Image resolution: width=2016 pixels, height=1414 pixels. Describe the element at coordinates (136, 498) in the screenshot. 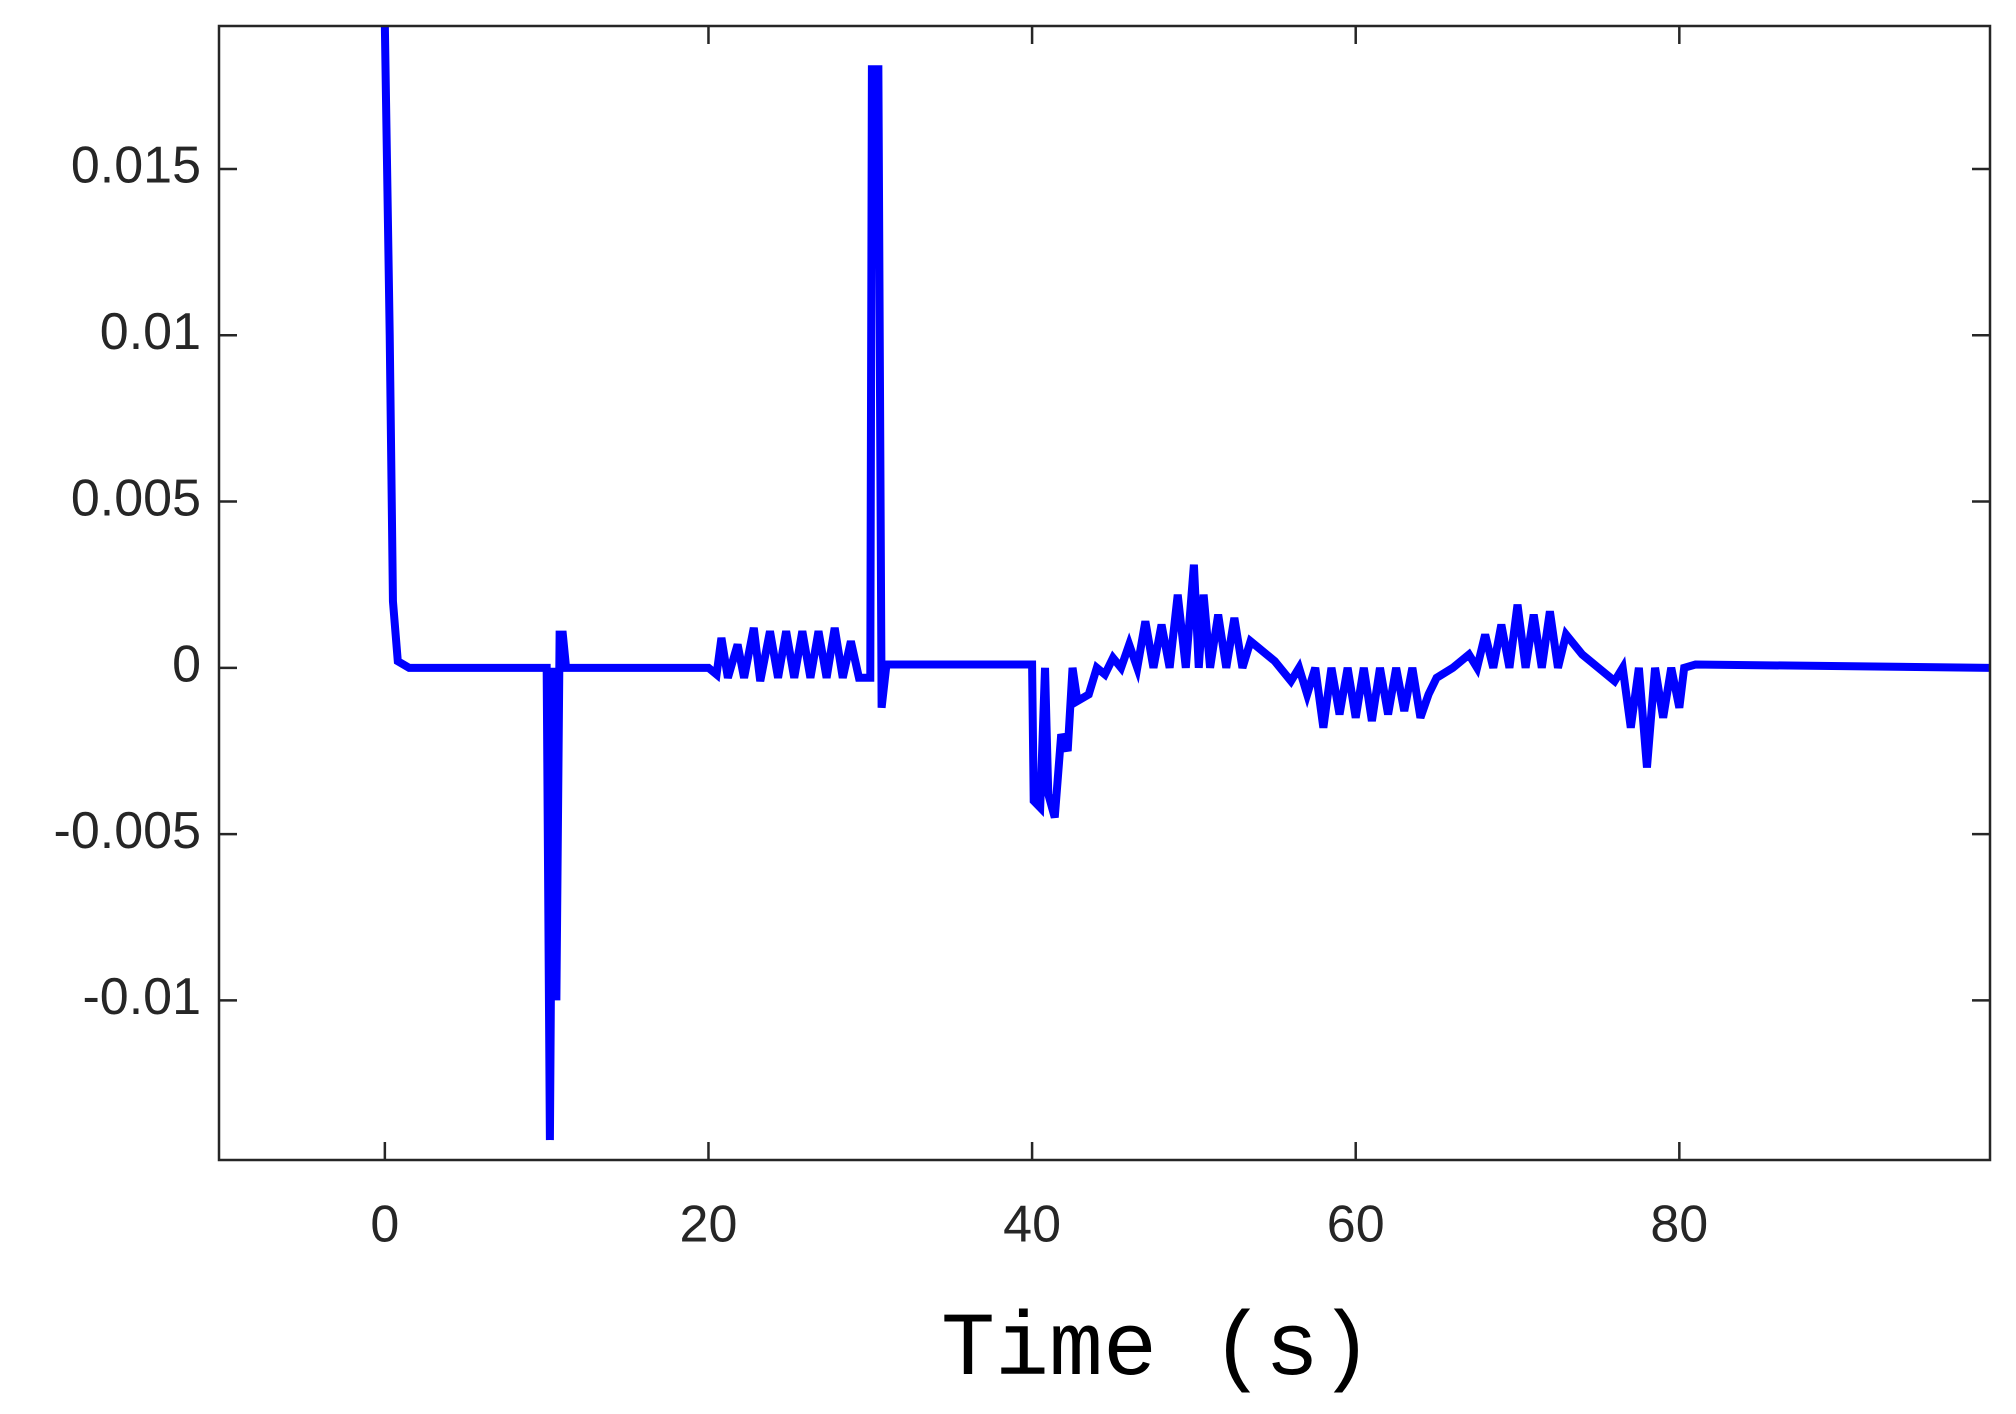

I see `y-tick-label: 0.005` at that location.